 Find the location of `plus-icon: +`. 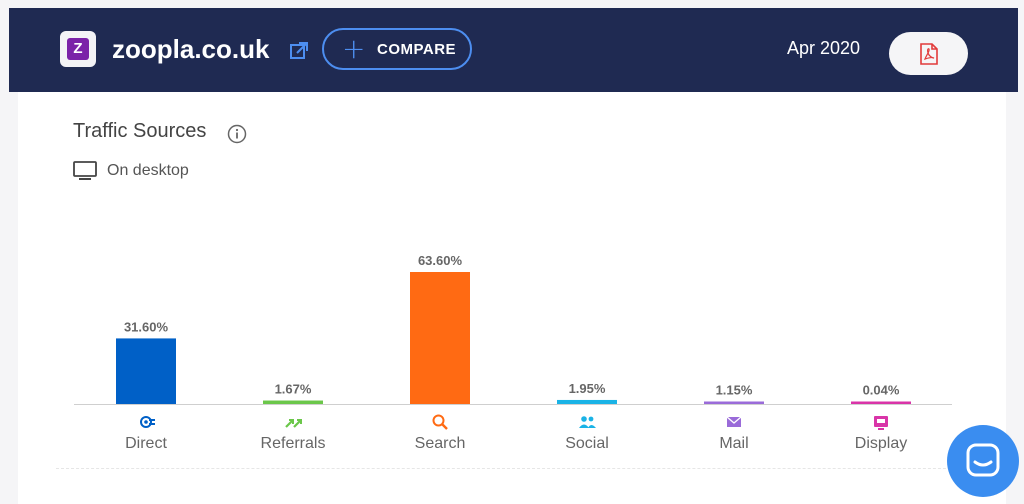

plus-icon: + is located at coordinates (354, 48).